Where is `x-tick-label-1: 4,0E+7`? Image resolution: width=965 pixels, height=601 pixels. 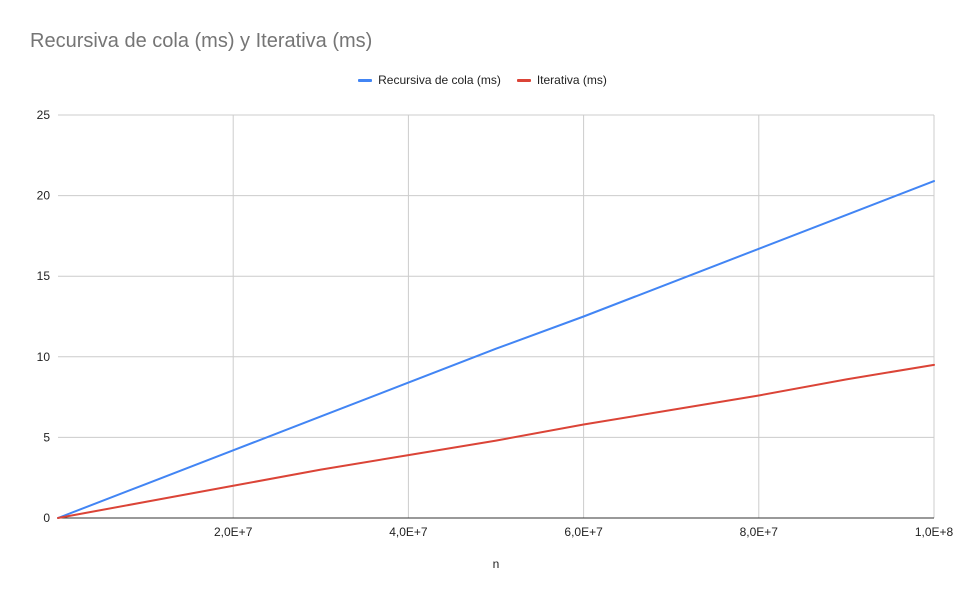 x-tick-label-1: 4,0E+7 is located at coordinates (408, 532).